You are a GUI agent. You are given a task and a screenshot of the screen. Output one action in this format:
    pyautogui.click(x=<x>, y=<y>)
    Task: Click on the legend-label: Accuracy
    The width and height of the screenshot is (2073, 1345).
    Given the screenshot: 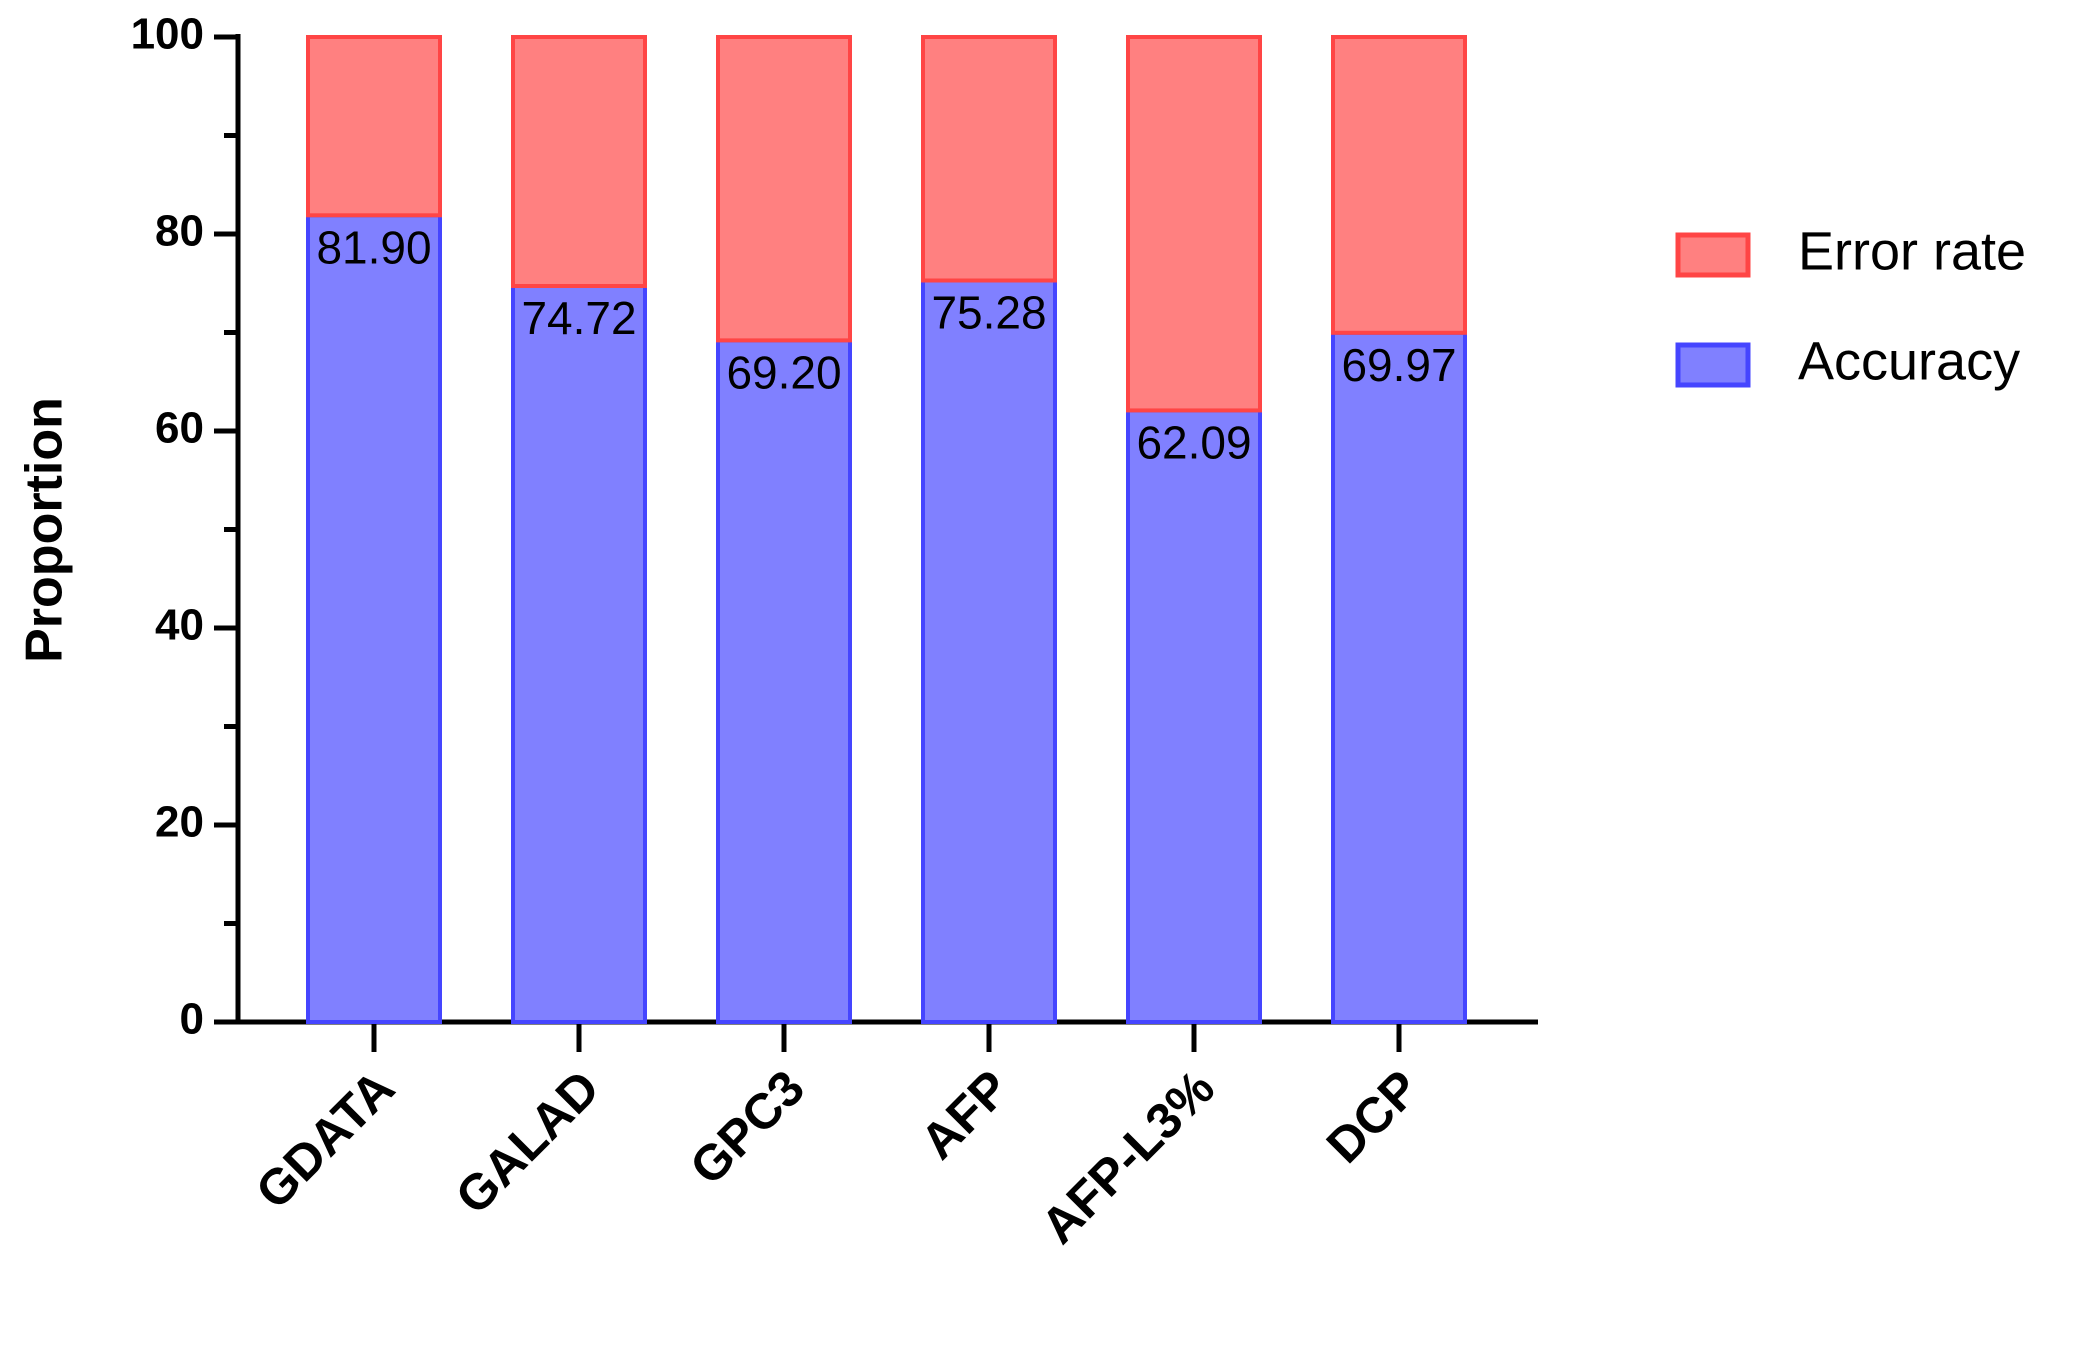 What is the action you would take?
    pyautogui.click(x=1909, y=361)
    